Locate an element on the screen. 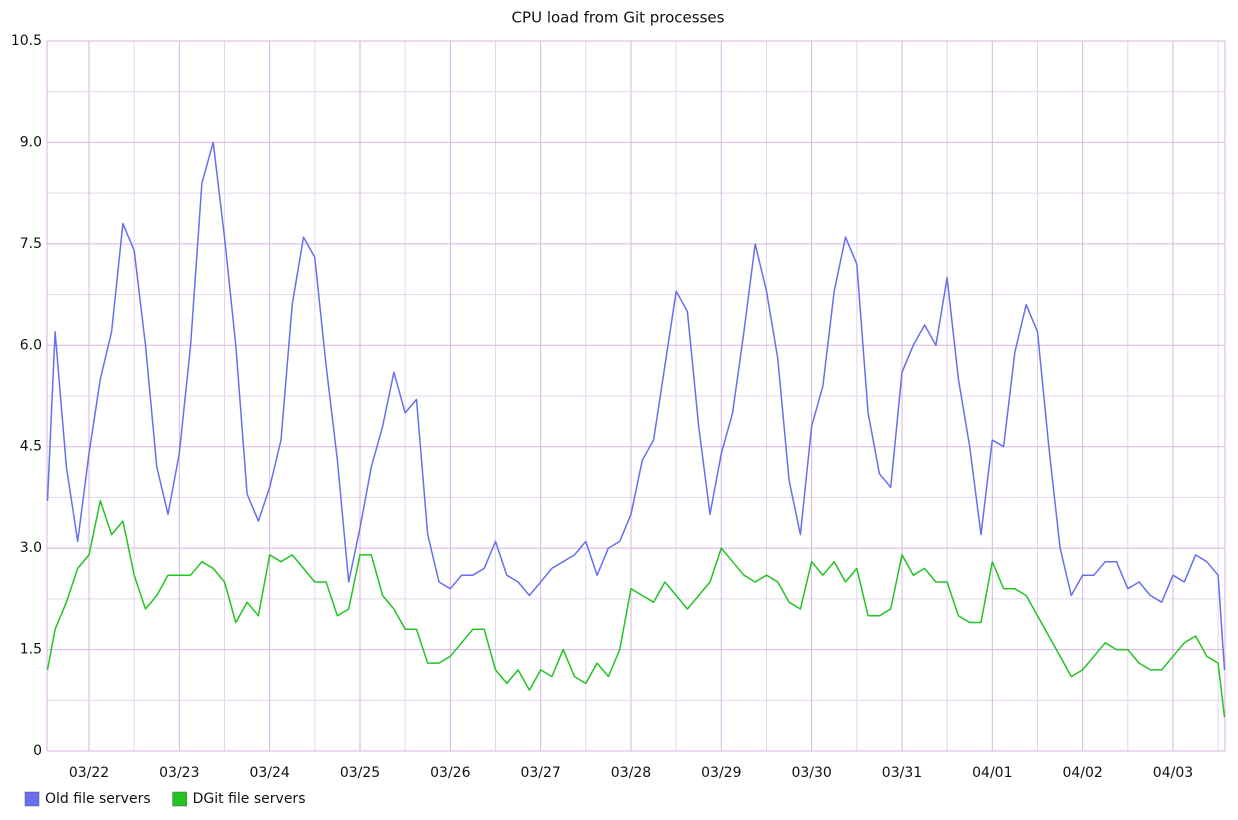 This screenshot has width=1238, height=820. y-tick-label: 7.5 is located at coordinates (31, 244).